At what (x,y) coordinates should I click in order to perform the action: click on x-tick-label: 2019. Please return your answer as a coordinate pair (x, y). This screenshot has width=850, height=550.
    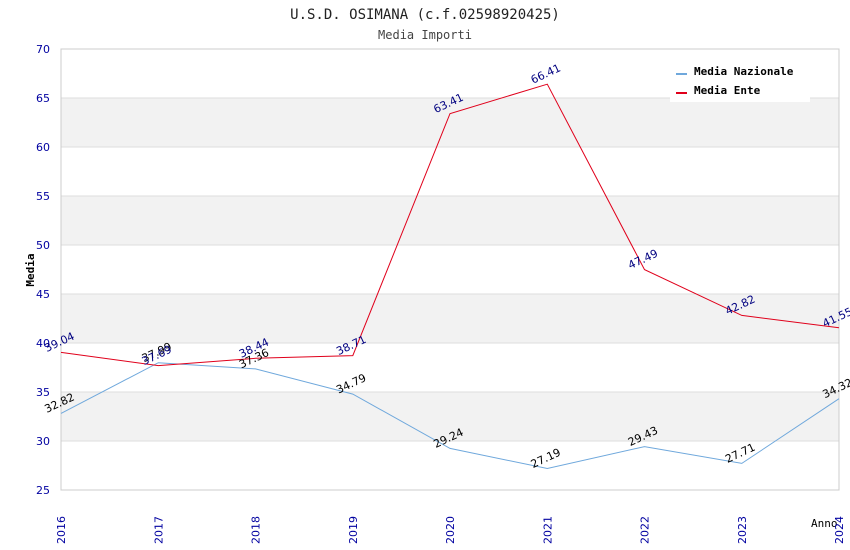
    Looking at the image, I should click on (353, 530).